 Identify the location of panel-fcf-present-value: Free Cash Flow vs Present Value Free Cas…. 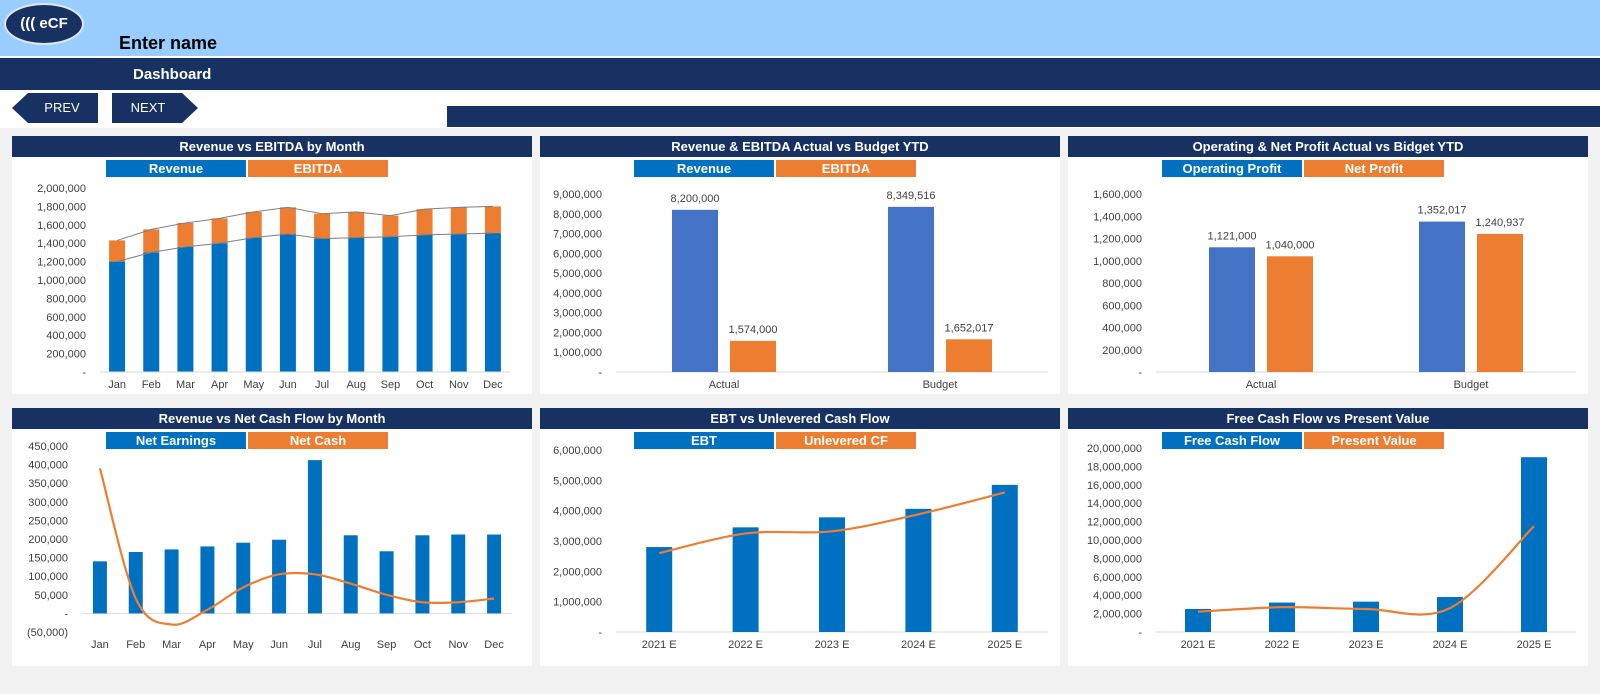
(1328, 537).